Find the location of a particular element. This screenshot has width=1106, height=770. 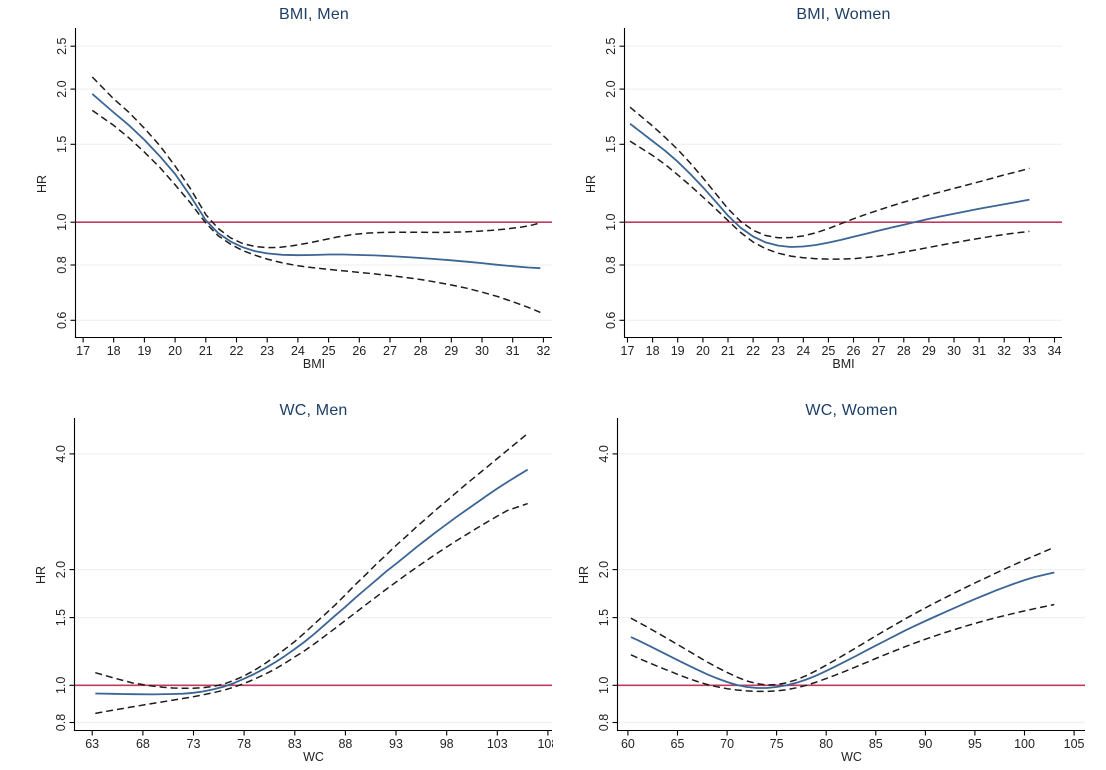

x-tick-label: 108 is located at coordinates (545, 744).